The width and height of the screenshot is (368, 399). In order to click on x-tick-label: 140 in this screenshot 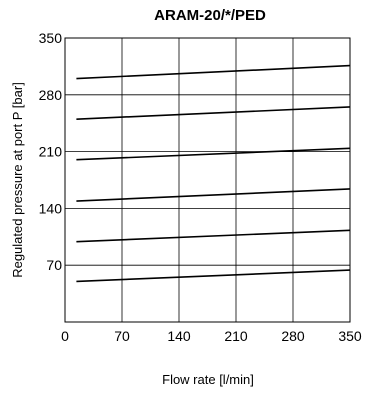, I will do `click(179, 336)`.